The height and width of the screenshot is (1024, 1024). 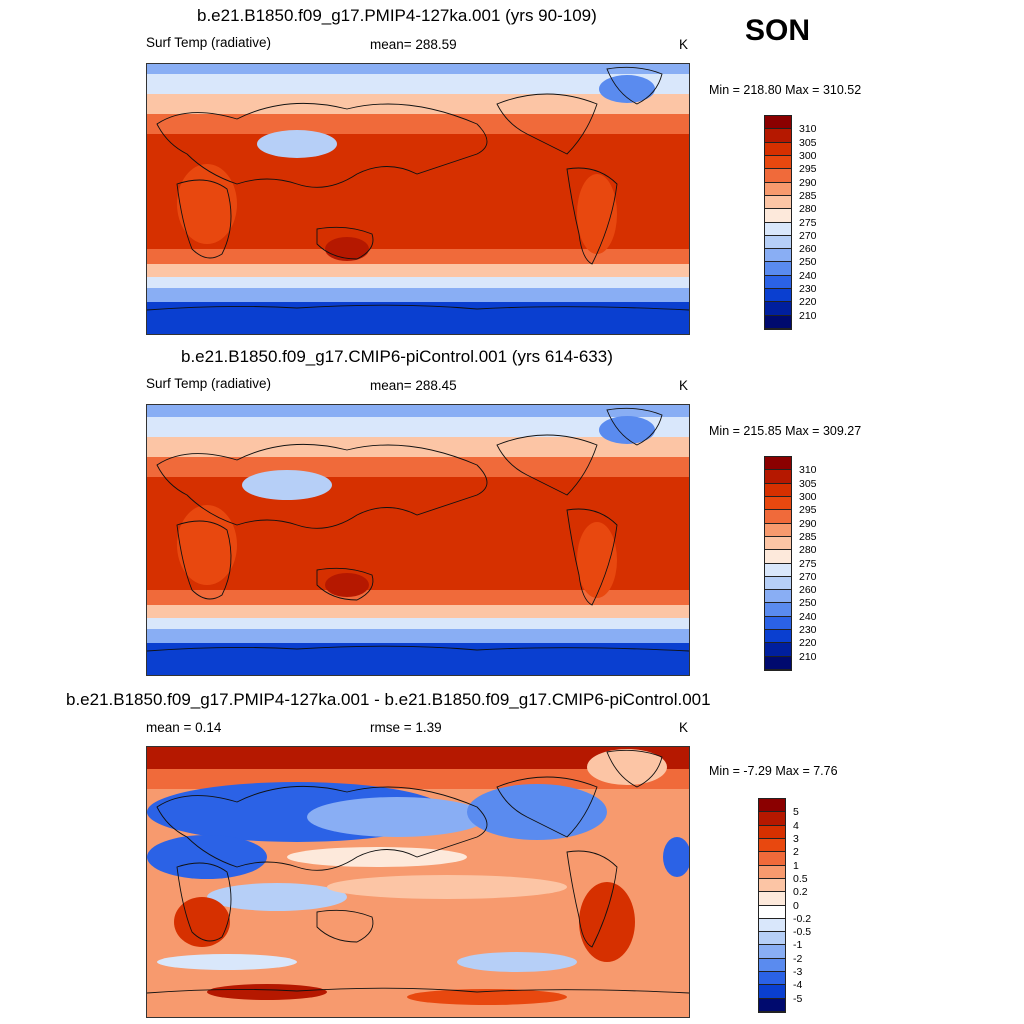 What do you see at coordinates (798, 998) in the screenshot?
I see `colorbar-tick-label: -5` at bounding box center [798, 998].